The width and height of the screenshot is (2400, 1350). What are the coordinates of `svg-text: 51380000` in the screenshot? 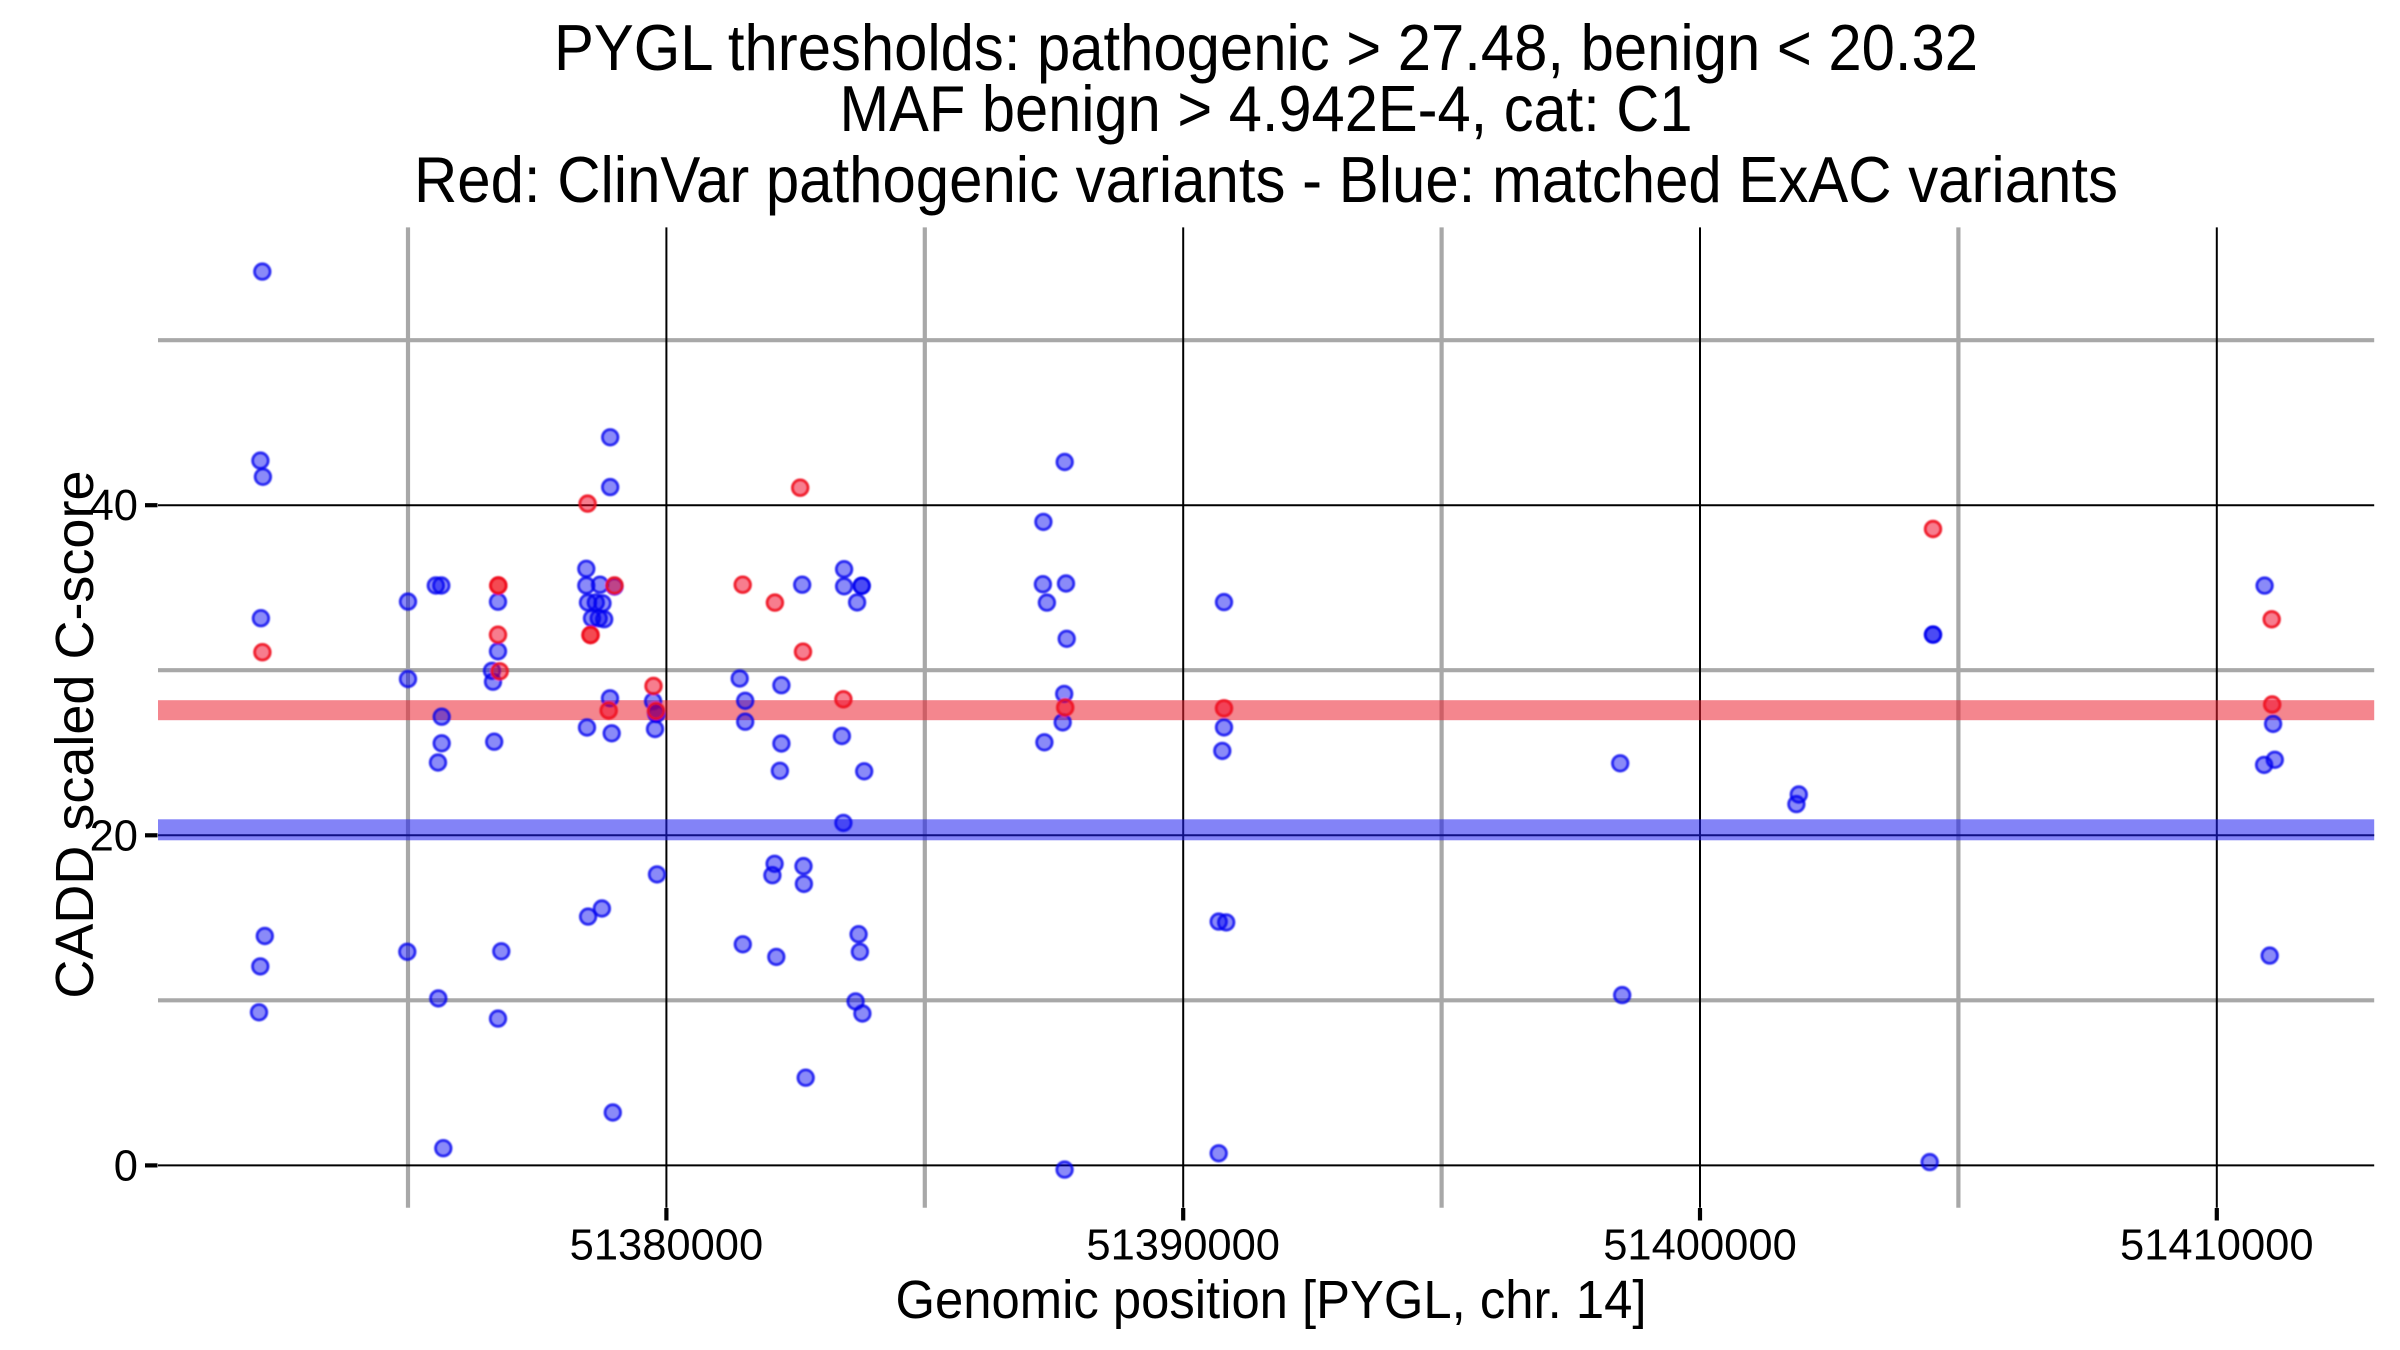 It's located at (667, 1246).